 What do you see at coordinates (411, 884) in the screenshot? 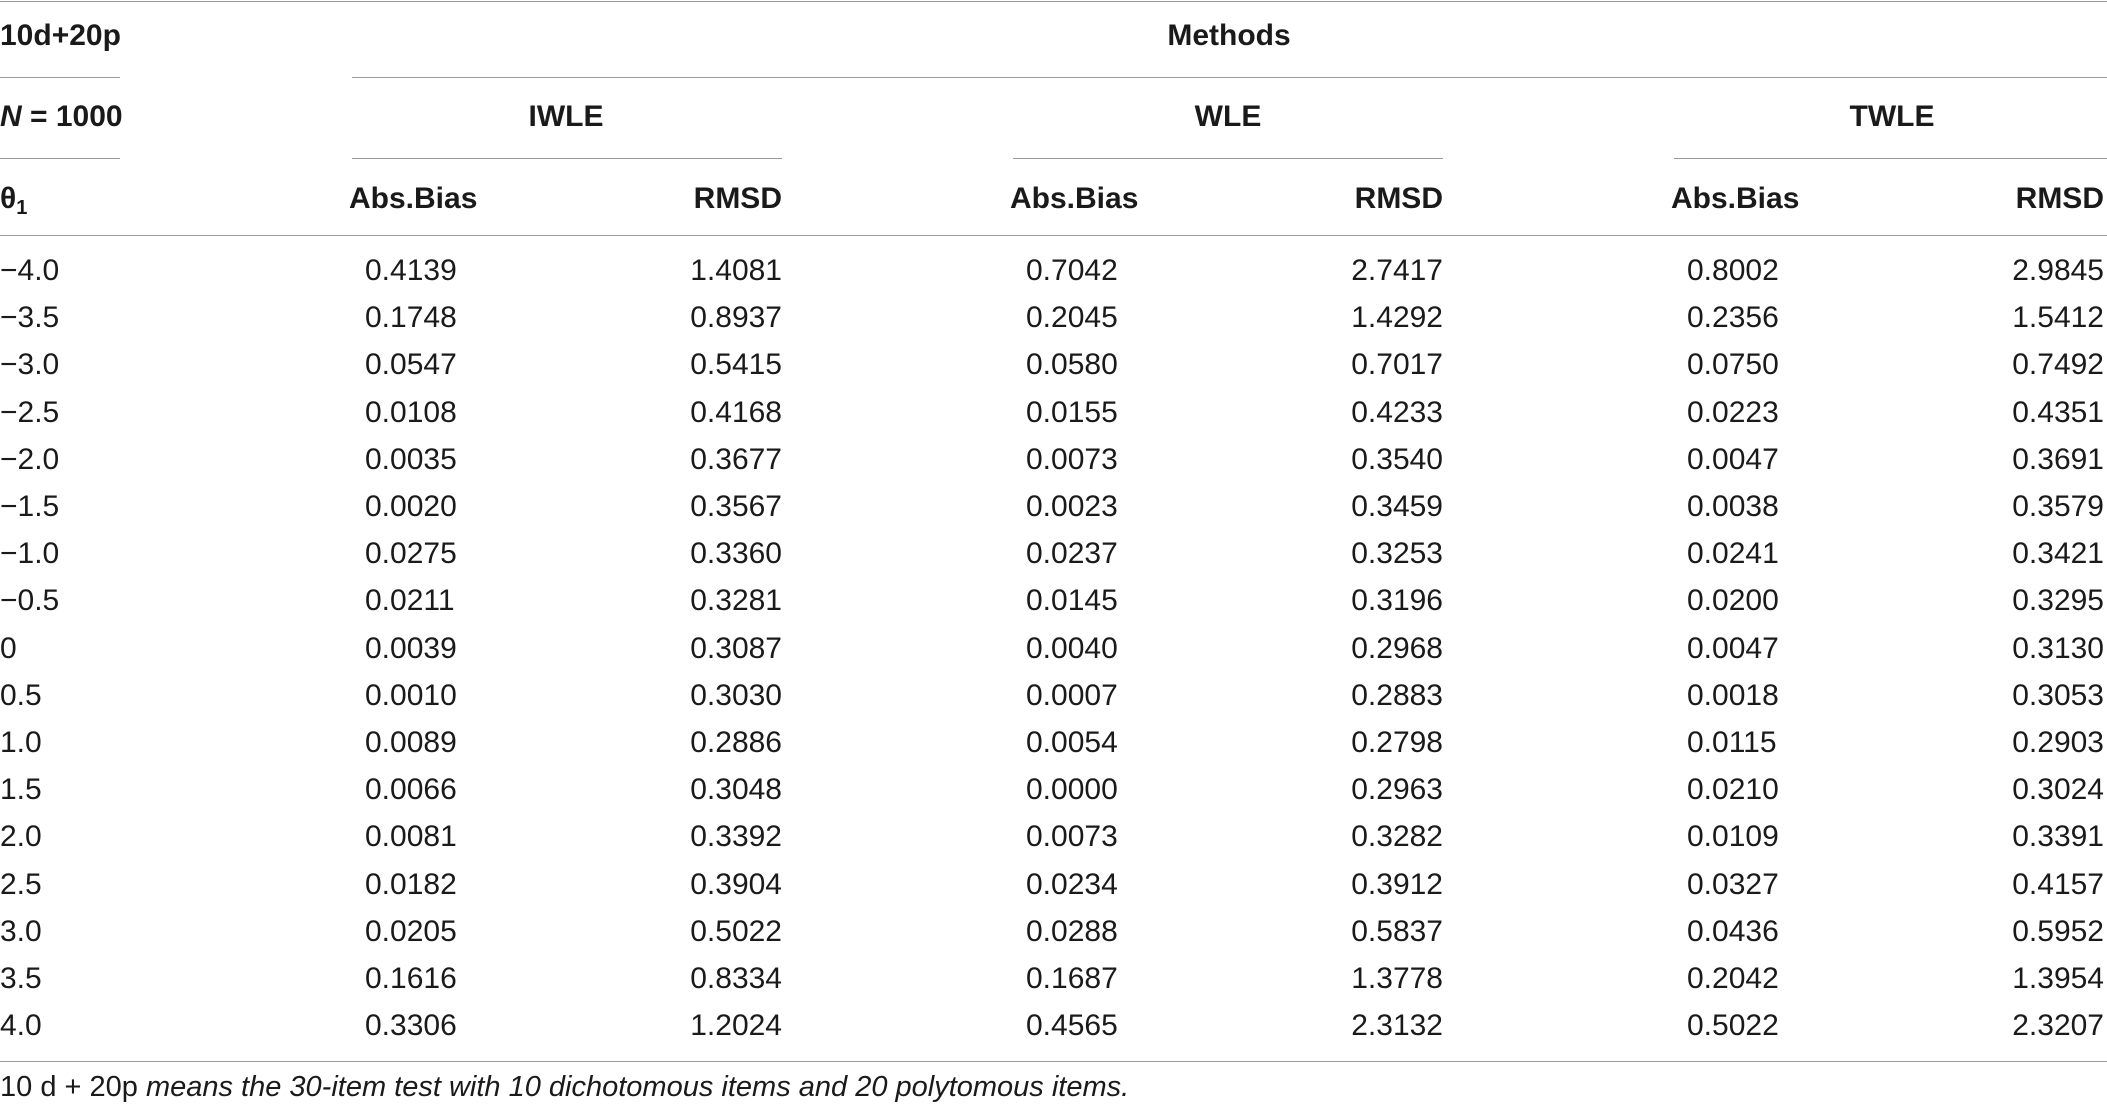
I see `cell-iwle-absbias: 0.0182` at bounding box center [411, 884].